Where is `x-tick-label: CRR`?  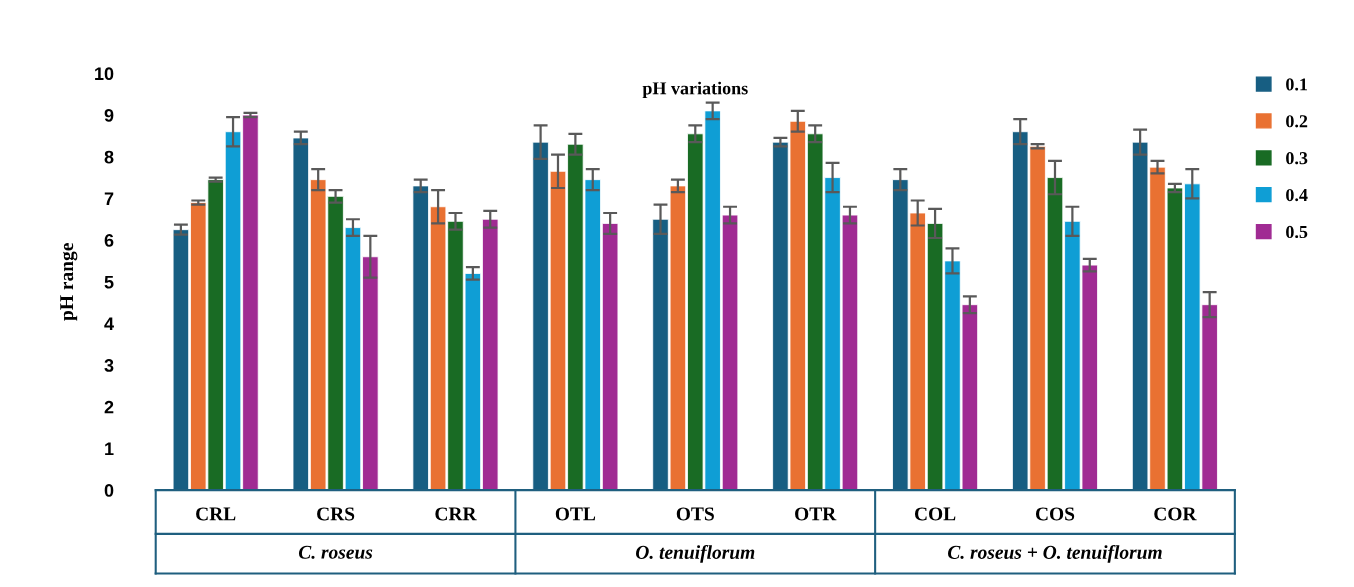 x-tick-label: CRR is located at coordinates (456, 514).